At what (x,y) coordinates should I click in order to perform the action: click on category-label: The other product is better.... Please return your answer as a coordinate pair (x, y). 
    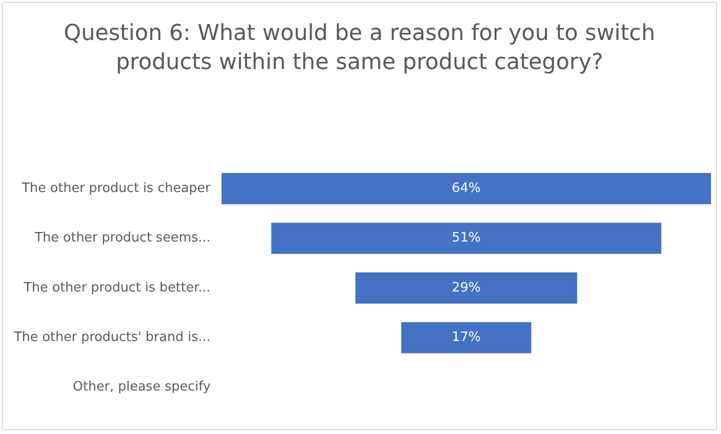
    Looking at the image, I should click on (116, 288).